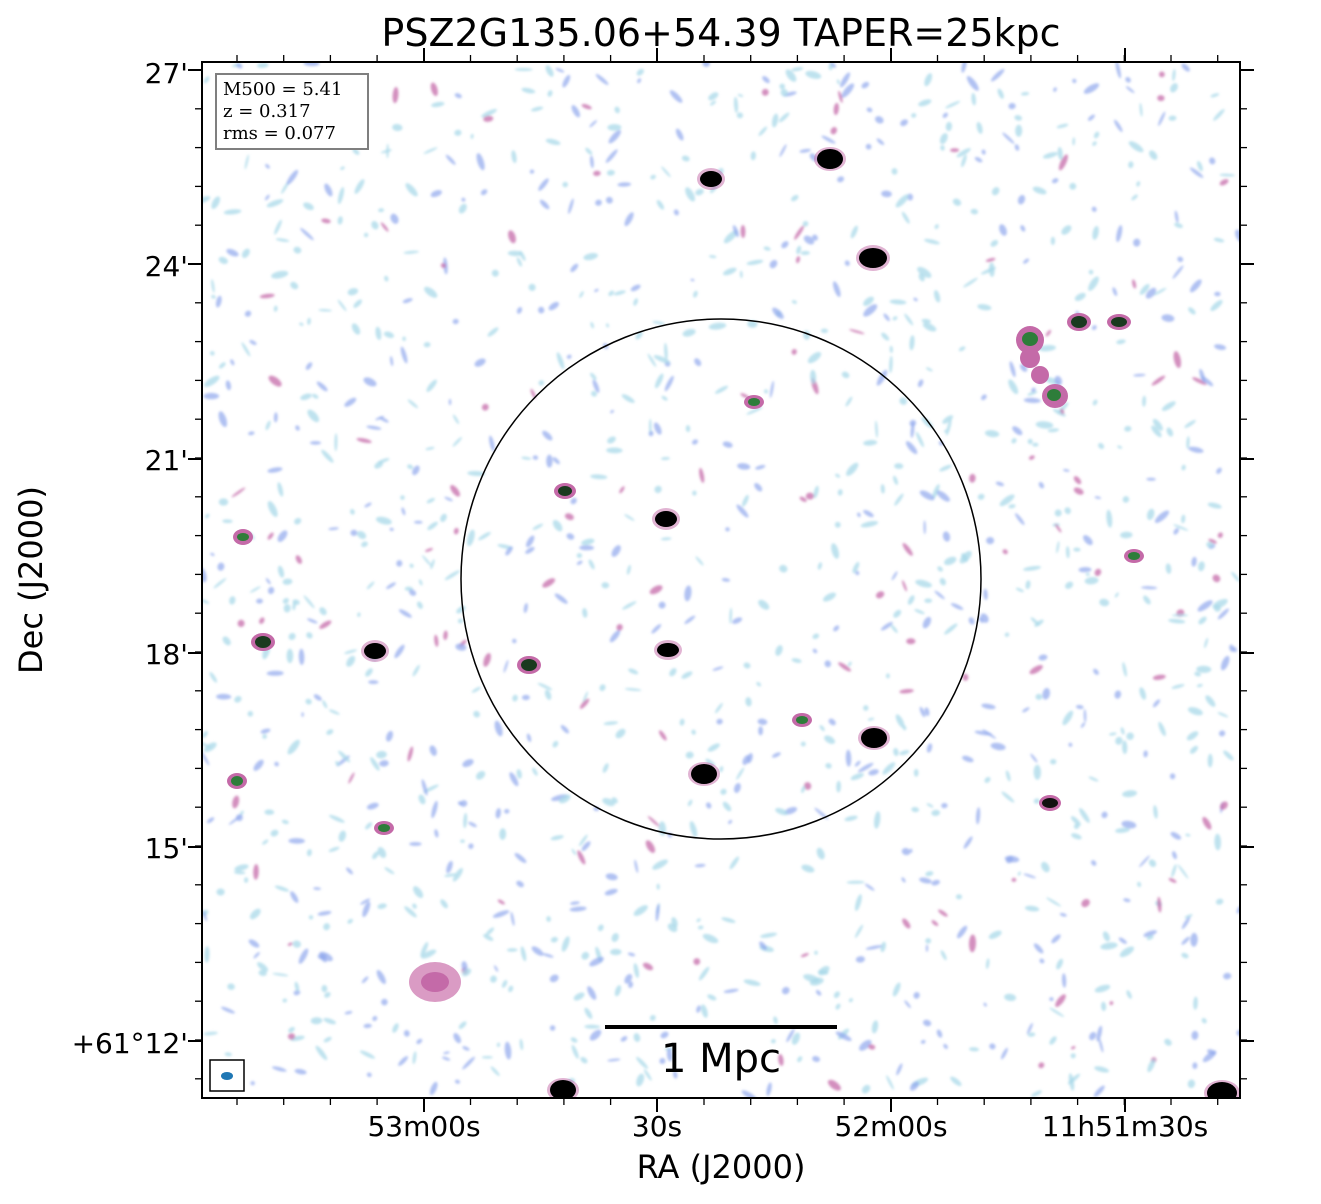  I want to click on y-tick-label: 21', so click(166, 460).